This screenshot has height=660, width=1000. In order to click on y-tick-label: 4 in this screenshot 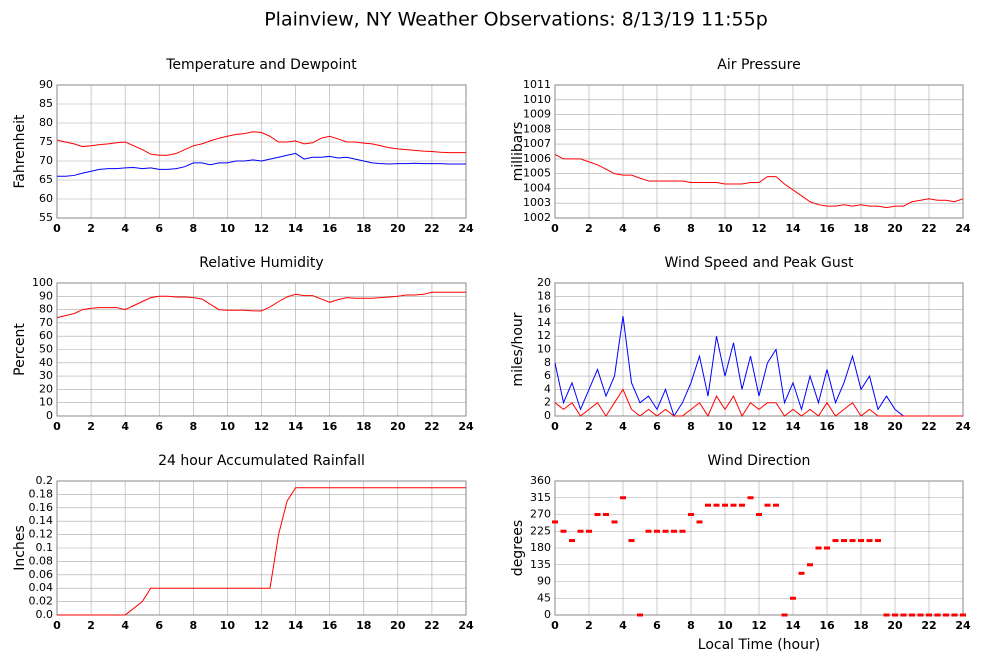, I will do `click(547, 388)`.